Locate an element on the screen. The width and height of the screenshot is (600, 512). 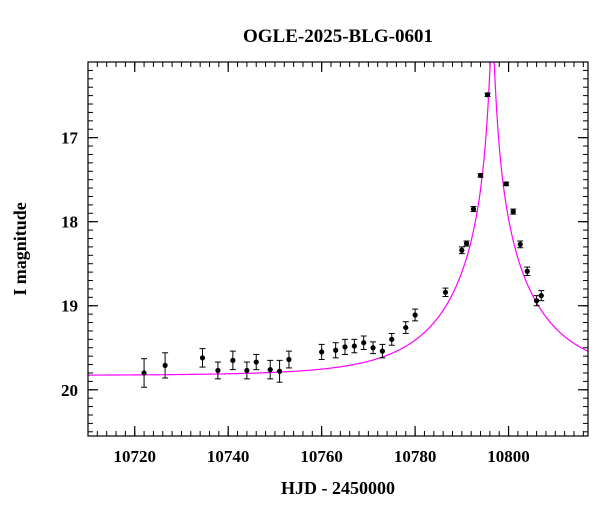
y-tick-label: 19 is located at coordinates (69, 306).